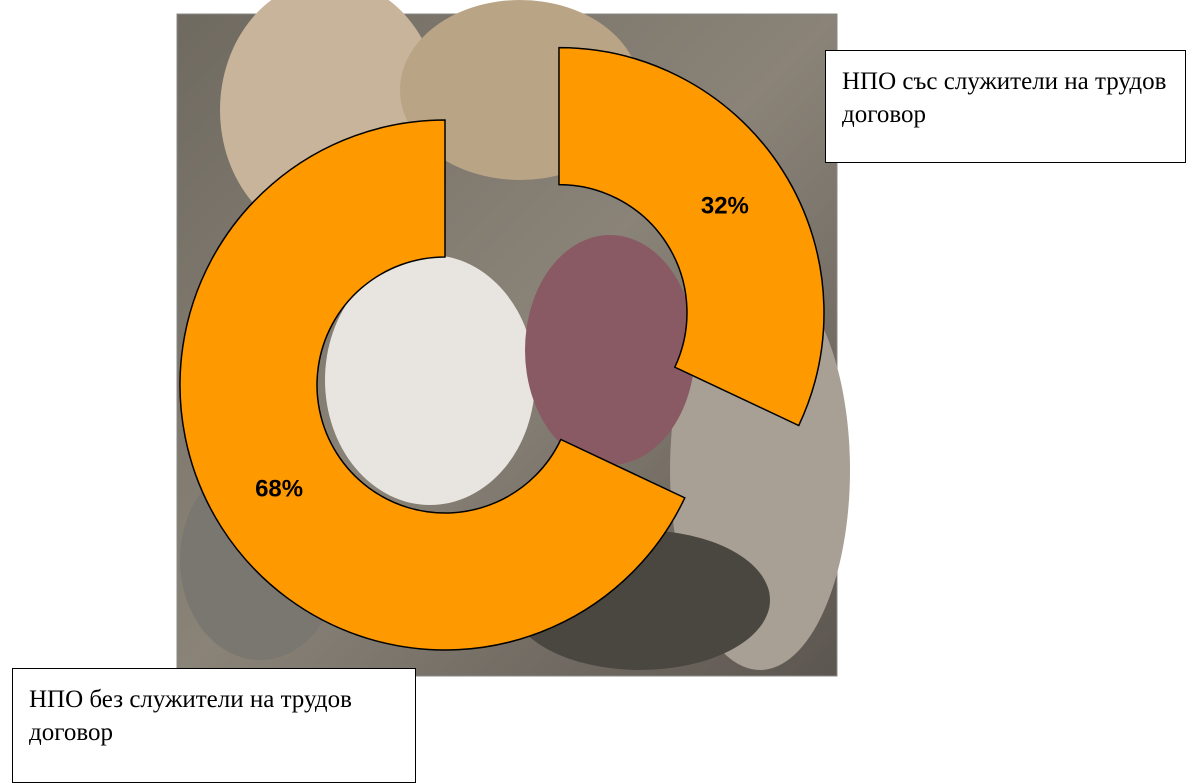  I want to click on donut-slice, so click(691, 236).